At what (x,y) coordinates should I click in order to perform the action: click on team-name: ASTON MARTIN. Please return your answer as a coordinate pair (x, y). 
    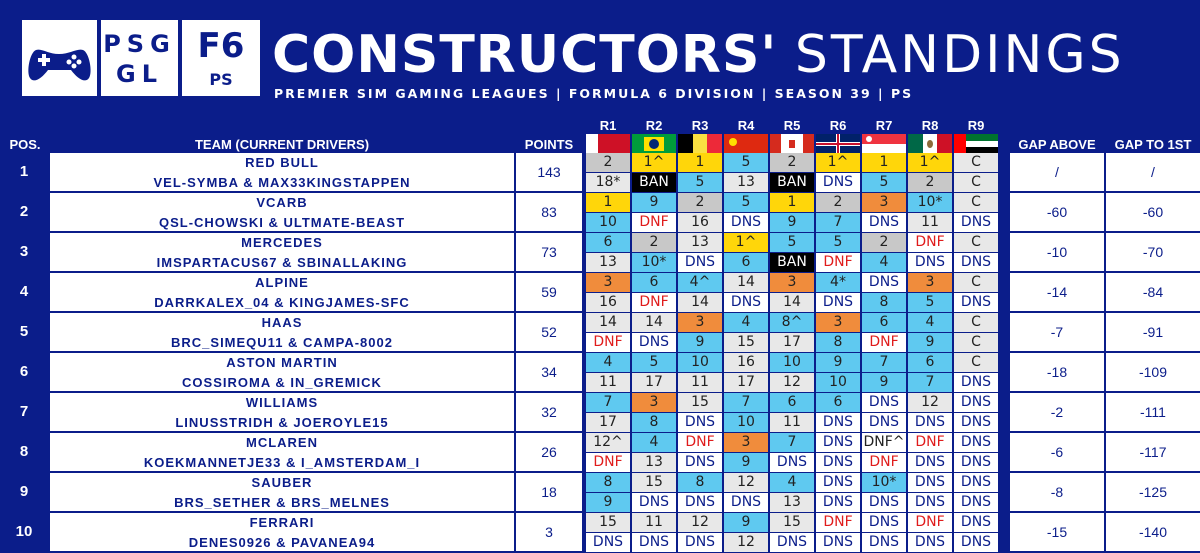
    Looking at the image, I should click on (282, 362).